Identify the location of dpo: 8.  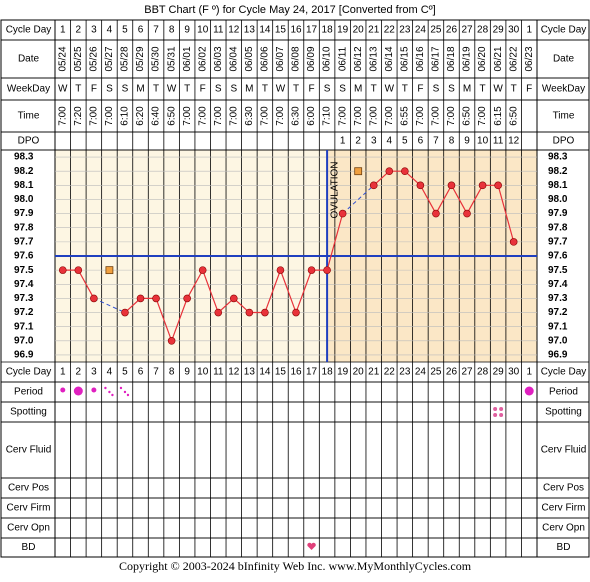
(452, 141).